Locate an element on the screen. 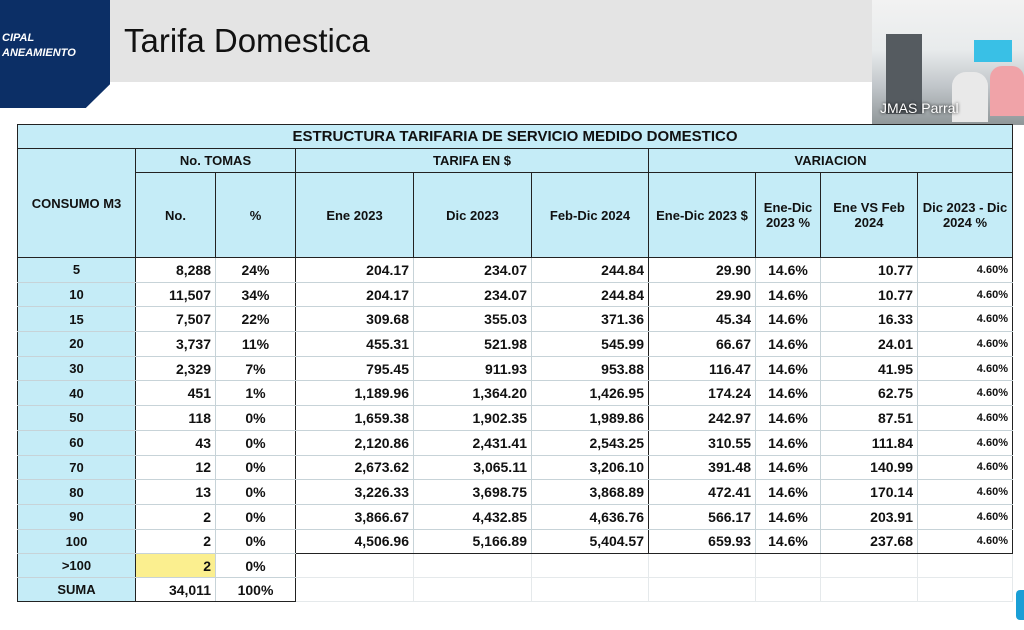 This screenshot has width=1024, height=630. table-cell: 29.90 is located at coordinates (702, 270).